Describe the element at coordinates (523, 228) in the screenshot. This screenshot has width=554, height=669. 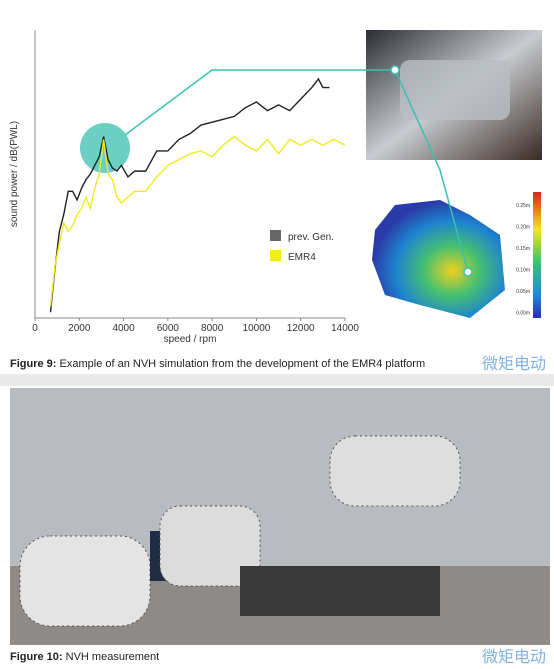
I see `colorbar-label: 0.20m` at that location.